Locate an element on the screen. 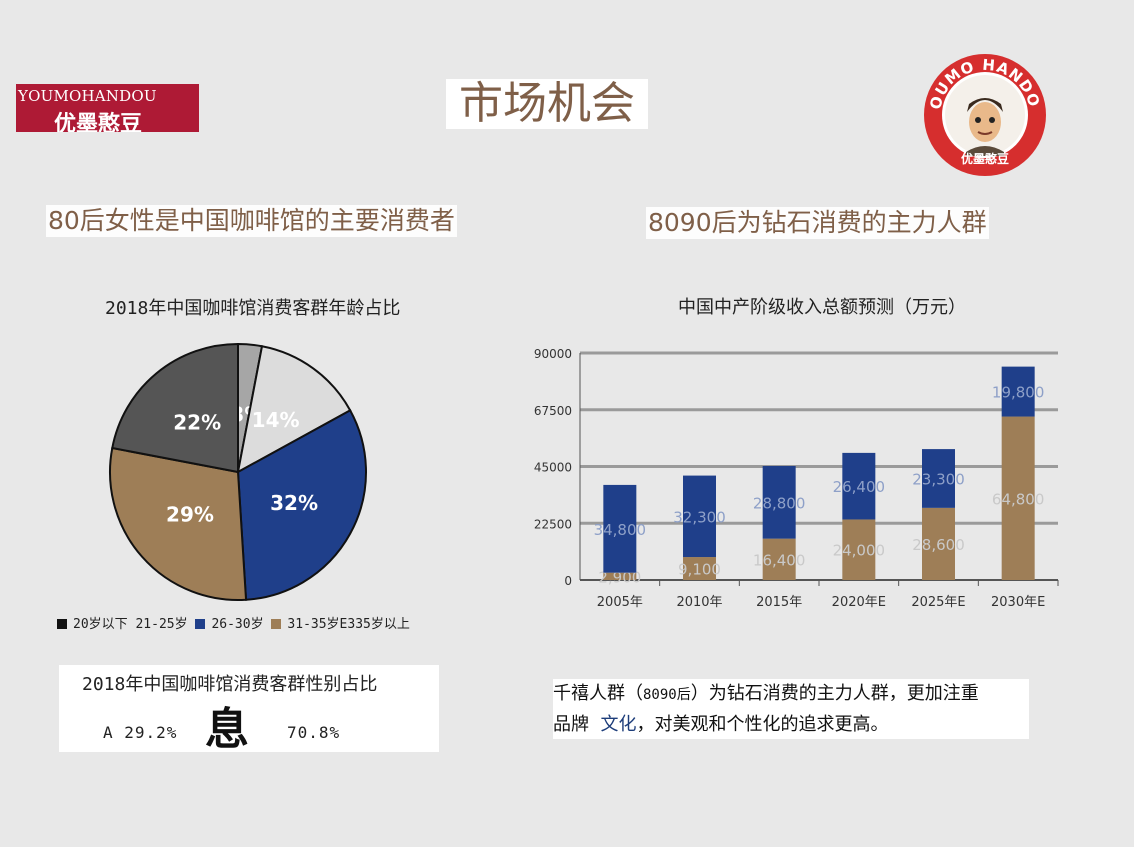  note-line-2: 品牌 文化，对美观和个性化的追求更高。 is located at coordinates (791, 725).